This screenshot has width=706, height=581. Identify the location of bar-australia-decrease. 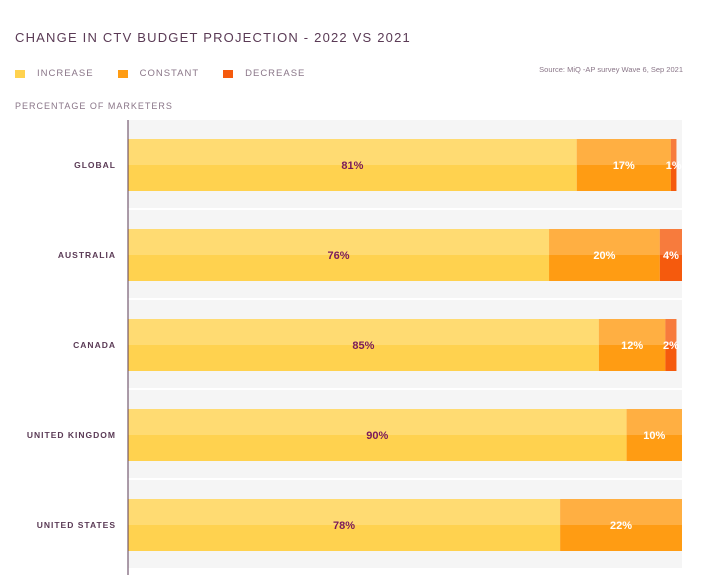
(670, 255).